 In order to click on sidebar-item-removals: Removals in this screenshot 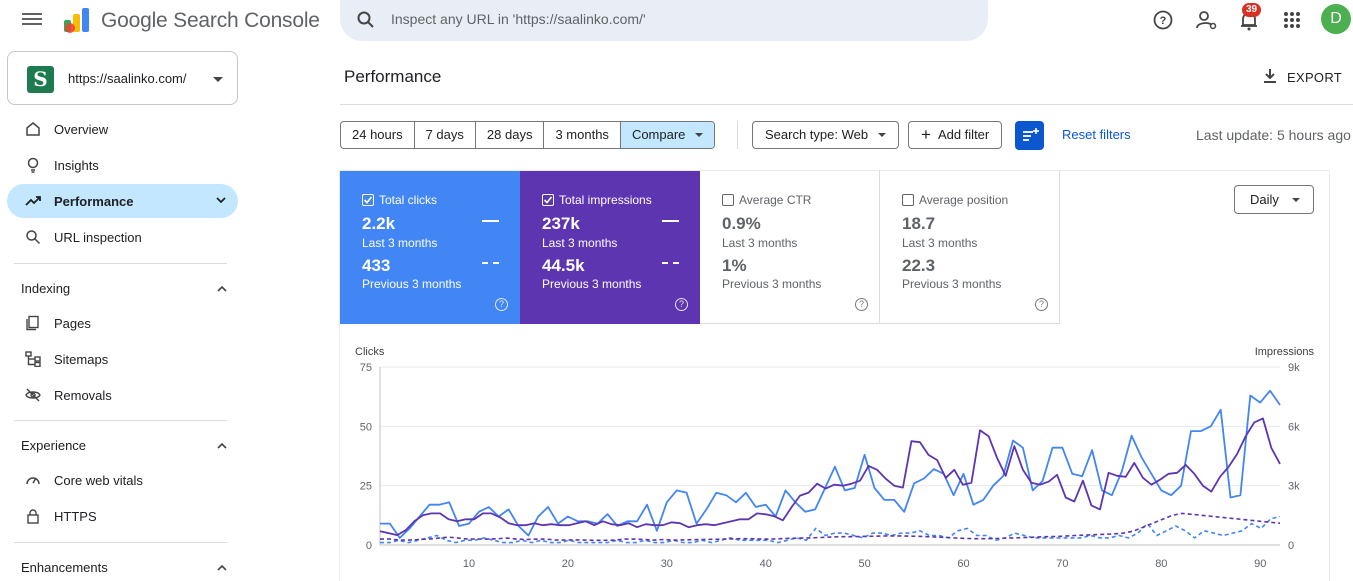, I will do `click(122, 395)`.